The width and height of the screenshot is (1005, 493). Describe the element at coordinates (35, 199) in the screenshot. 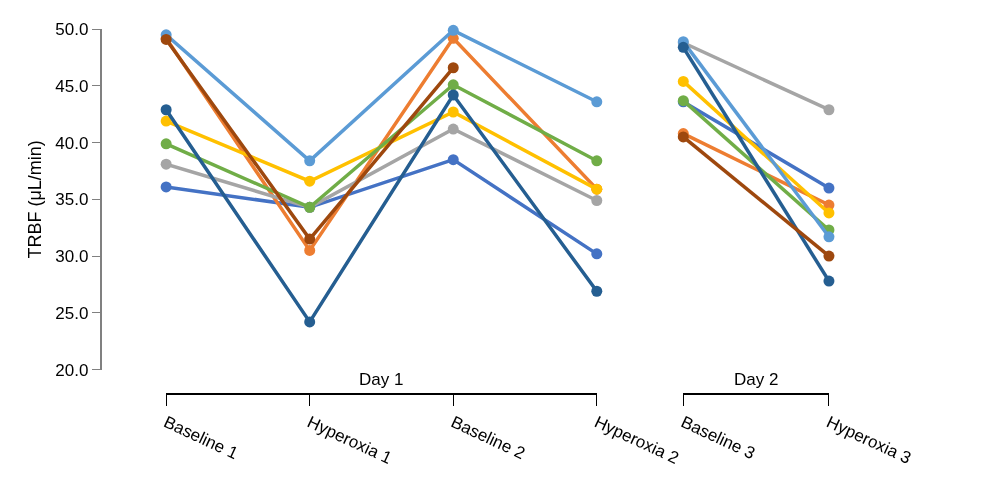

I see `y-axis-title: TRBF (μL/min)` at that location.